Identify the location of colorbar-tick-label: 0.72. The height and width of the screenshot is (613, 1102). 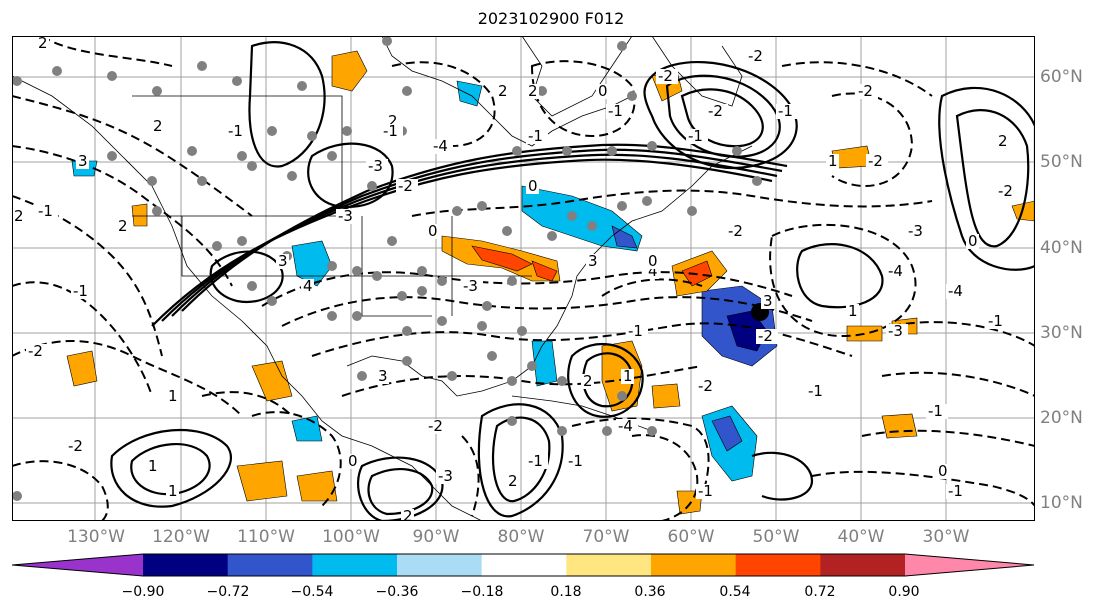
(820, 592).